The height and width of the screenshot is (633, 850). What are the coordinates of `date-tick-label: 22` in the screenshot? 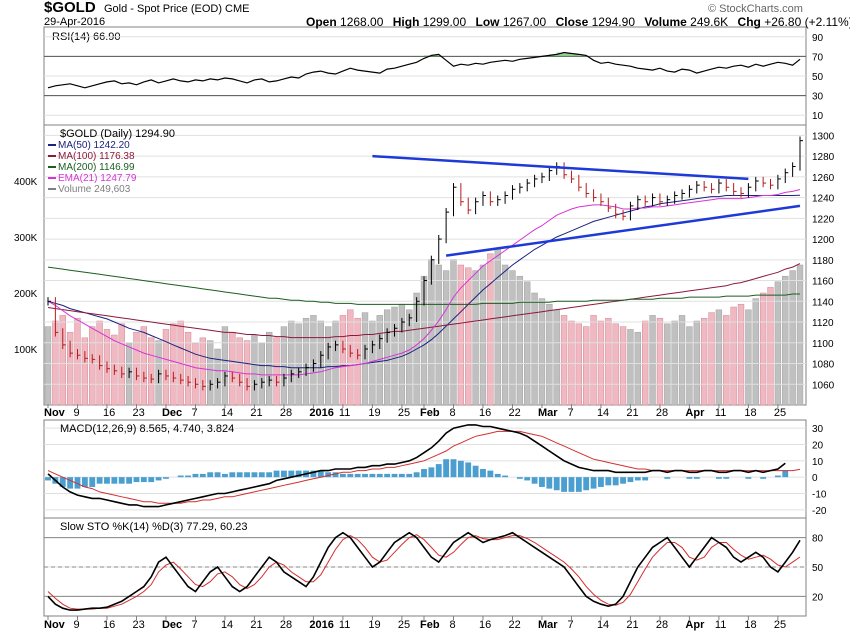 It's located at (514, 625).